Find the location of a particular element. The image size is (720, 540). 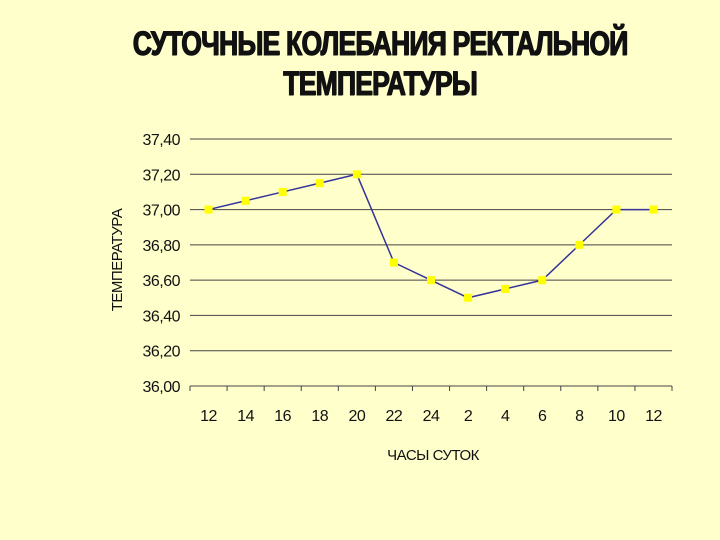

x-axis is located at coordinates (431, 388).